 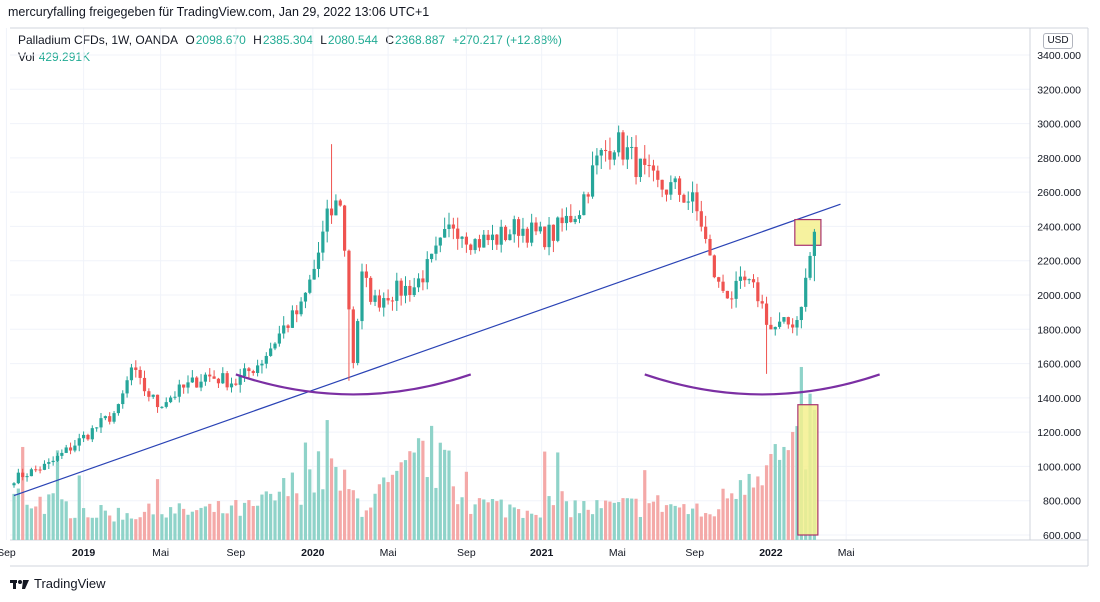 I want to click on tradingview-logo-icon, so click(x=20, y=584).